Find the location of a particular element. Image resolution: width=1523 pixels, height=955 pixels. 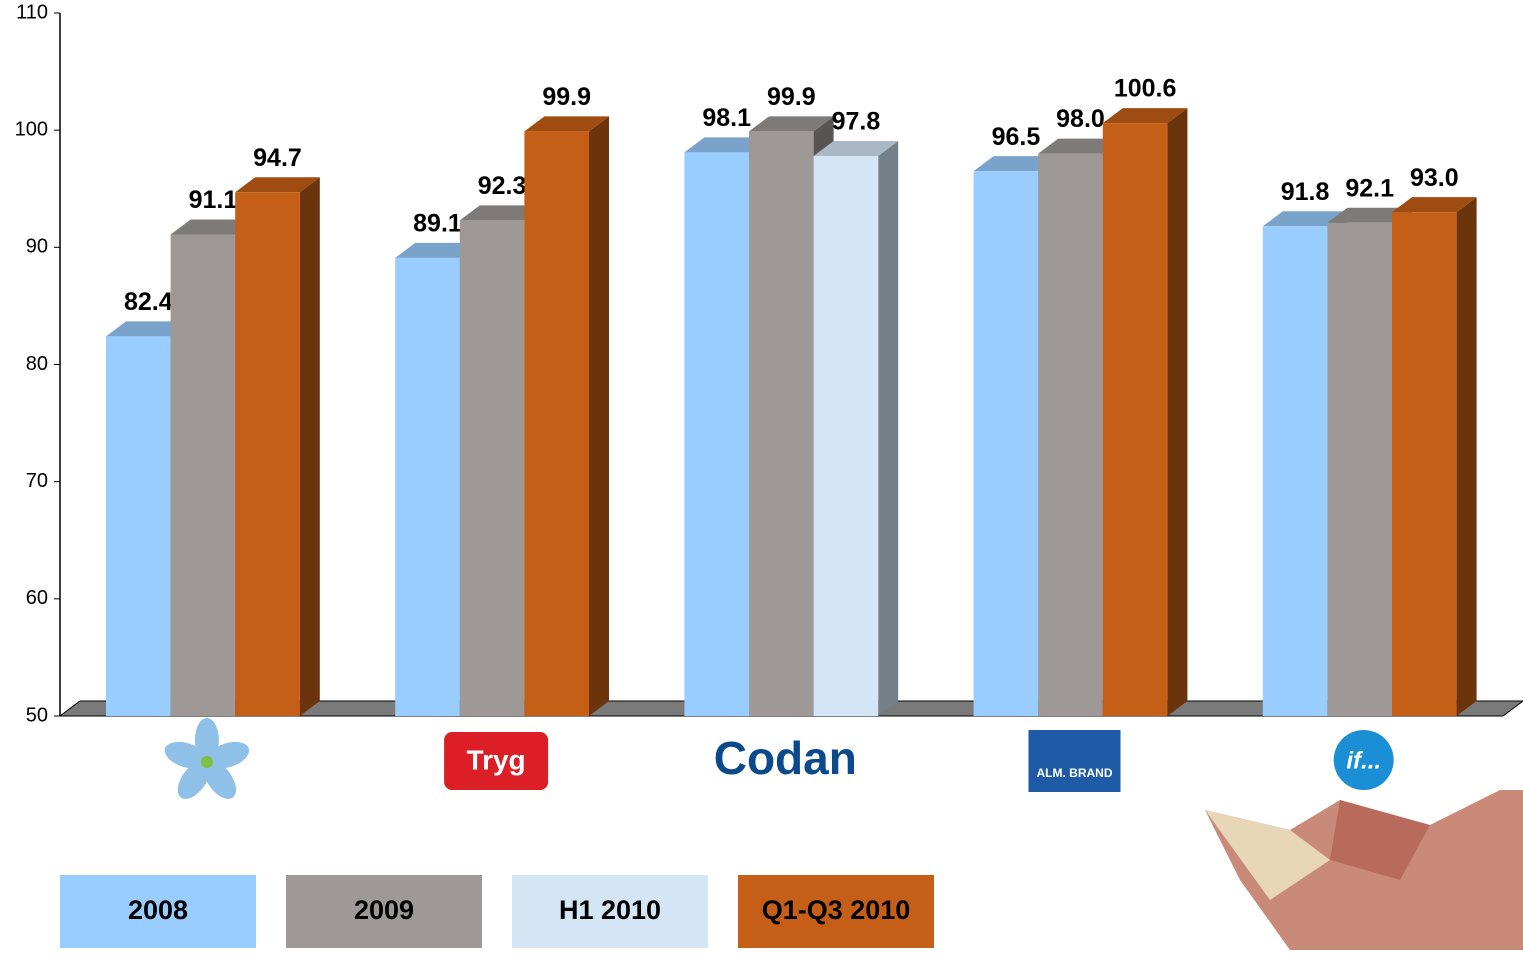

value-label: 93.0 is located at coordinates (1434, 178).